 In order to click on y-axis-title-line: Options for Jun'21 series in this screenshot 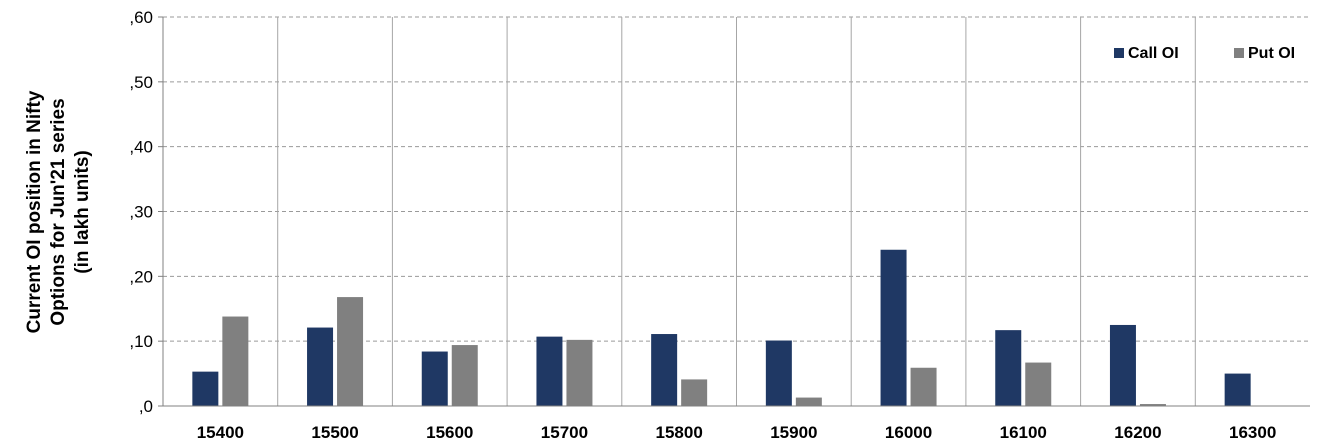, I will do `click(58, 211)`.